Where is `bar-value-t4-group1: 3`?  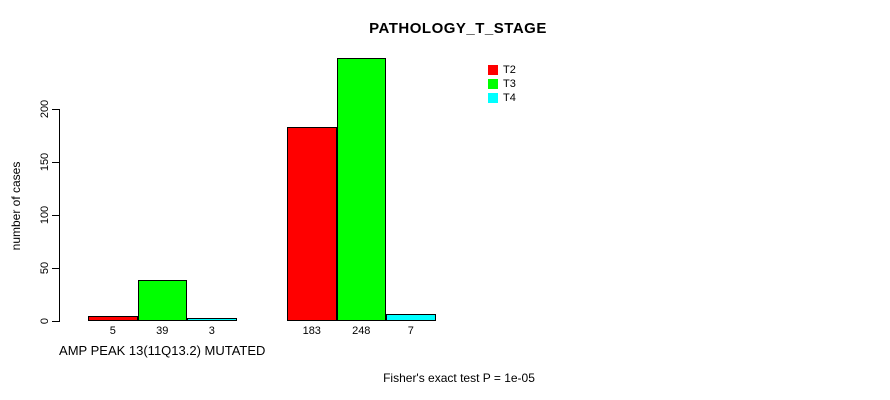 bar-value-t4-group1: 3 is located at coordinates (211, 331).